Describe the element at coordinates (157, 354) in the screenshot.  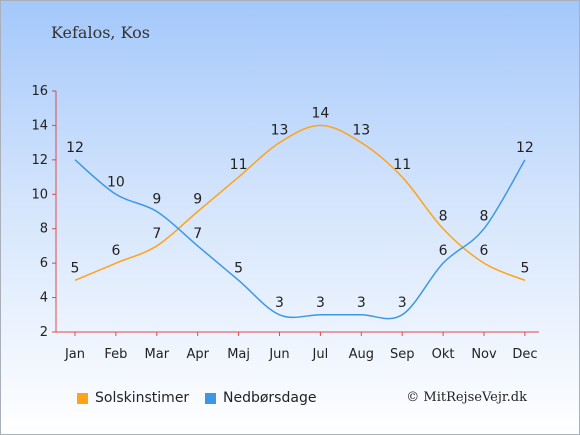
I see `x-tick-label: Mar` at that location.